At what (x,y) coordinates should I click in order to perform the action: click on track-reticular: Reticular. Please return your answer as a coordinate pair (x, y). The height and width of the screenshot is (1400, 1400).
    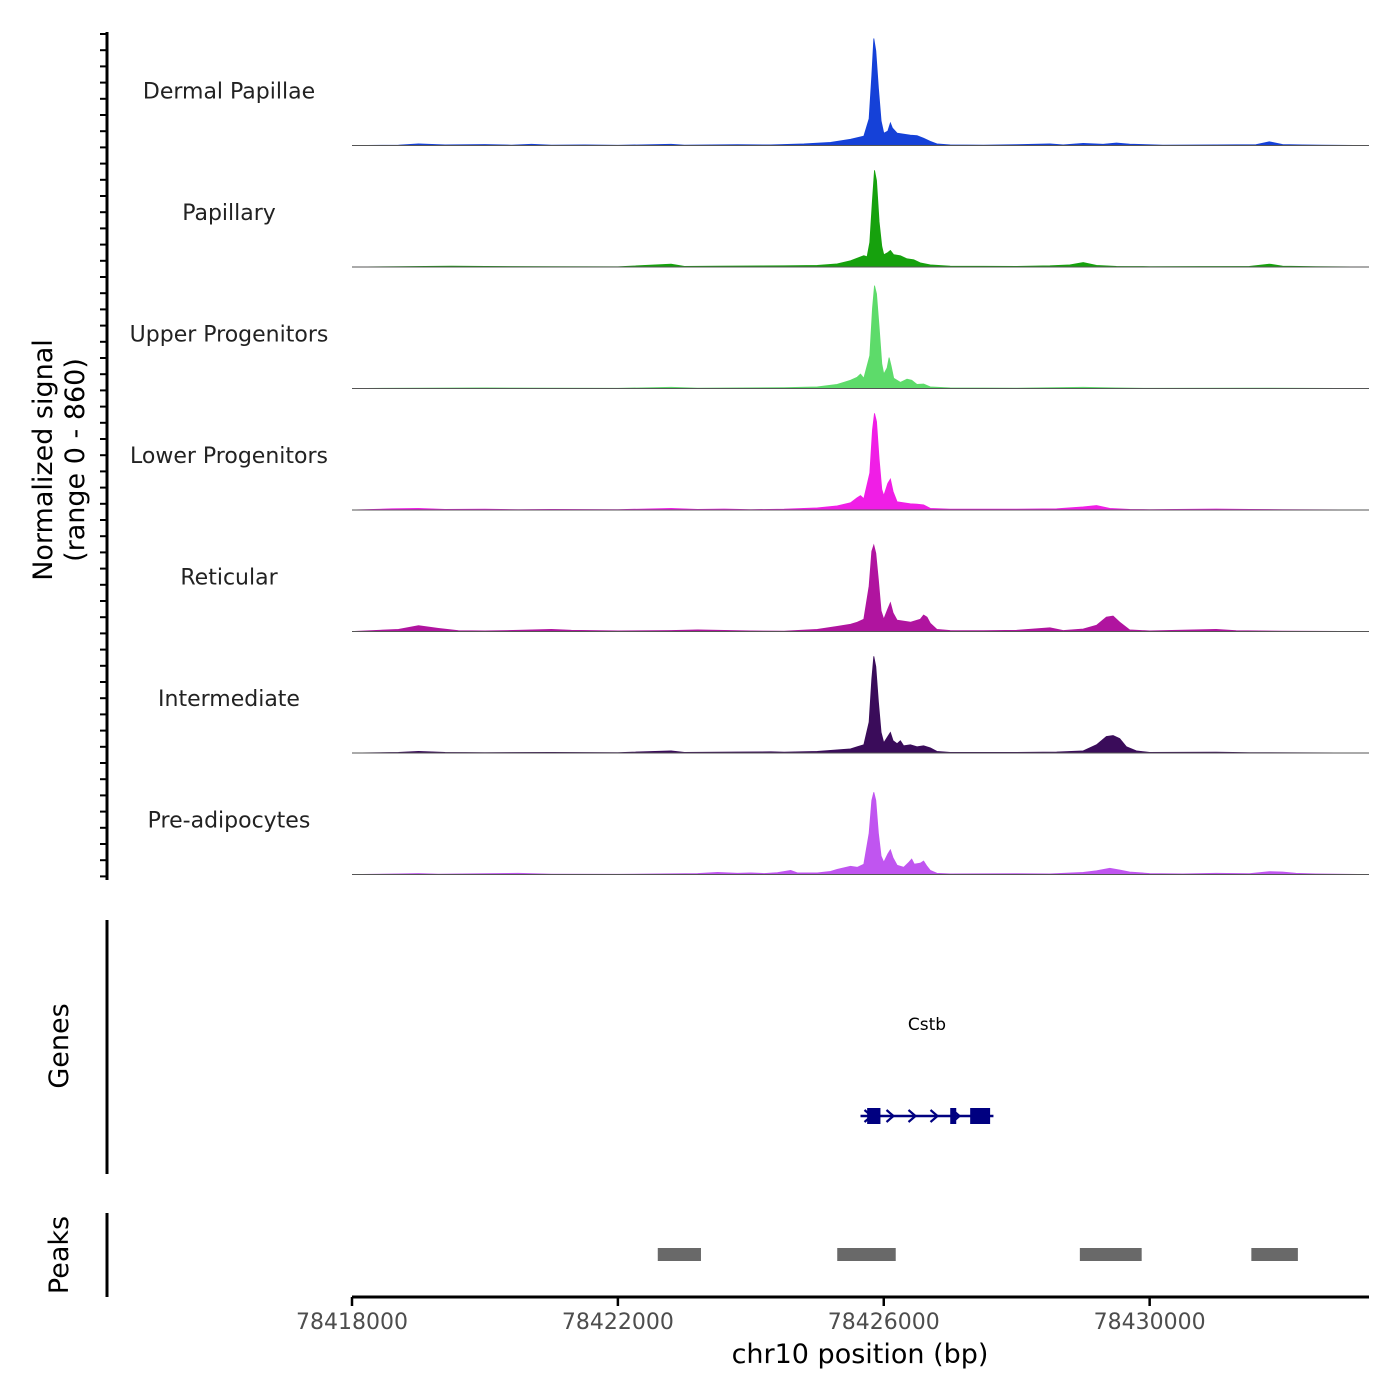
    Looking at the image, I should click on (775, 587).